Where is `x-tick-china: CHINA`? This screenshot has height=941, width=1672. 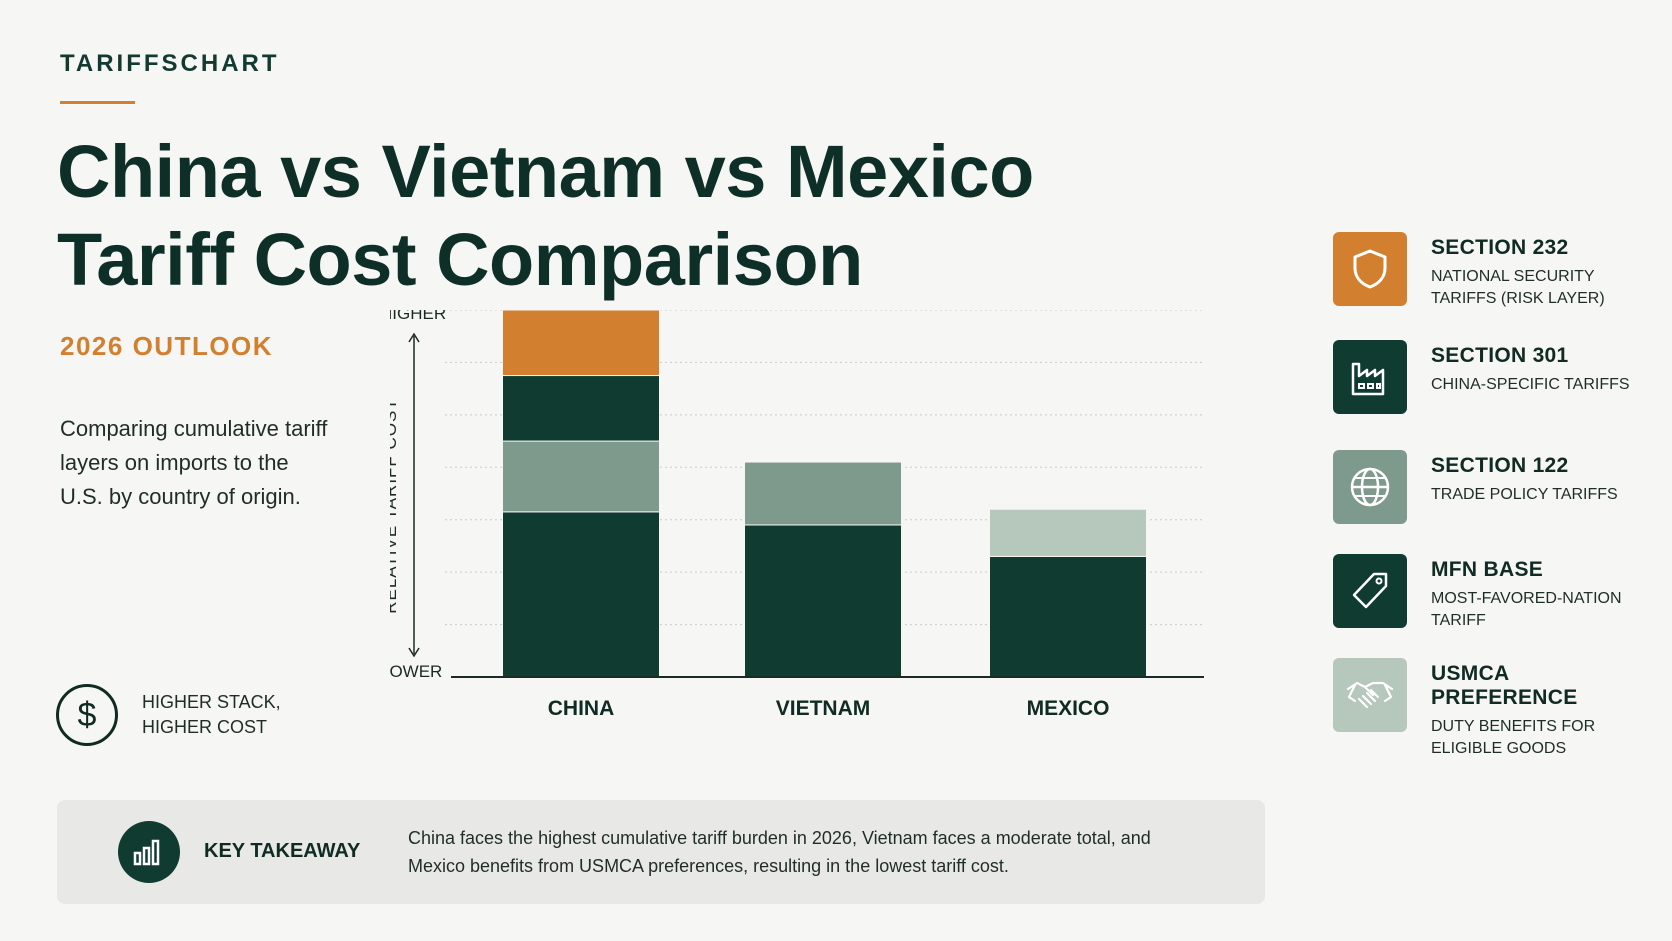 x-tick-china: CHINA is located at coordinates (581, 708).